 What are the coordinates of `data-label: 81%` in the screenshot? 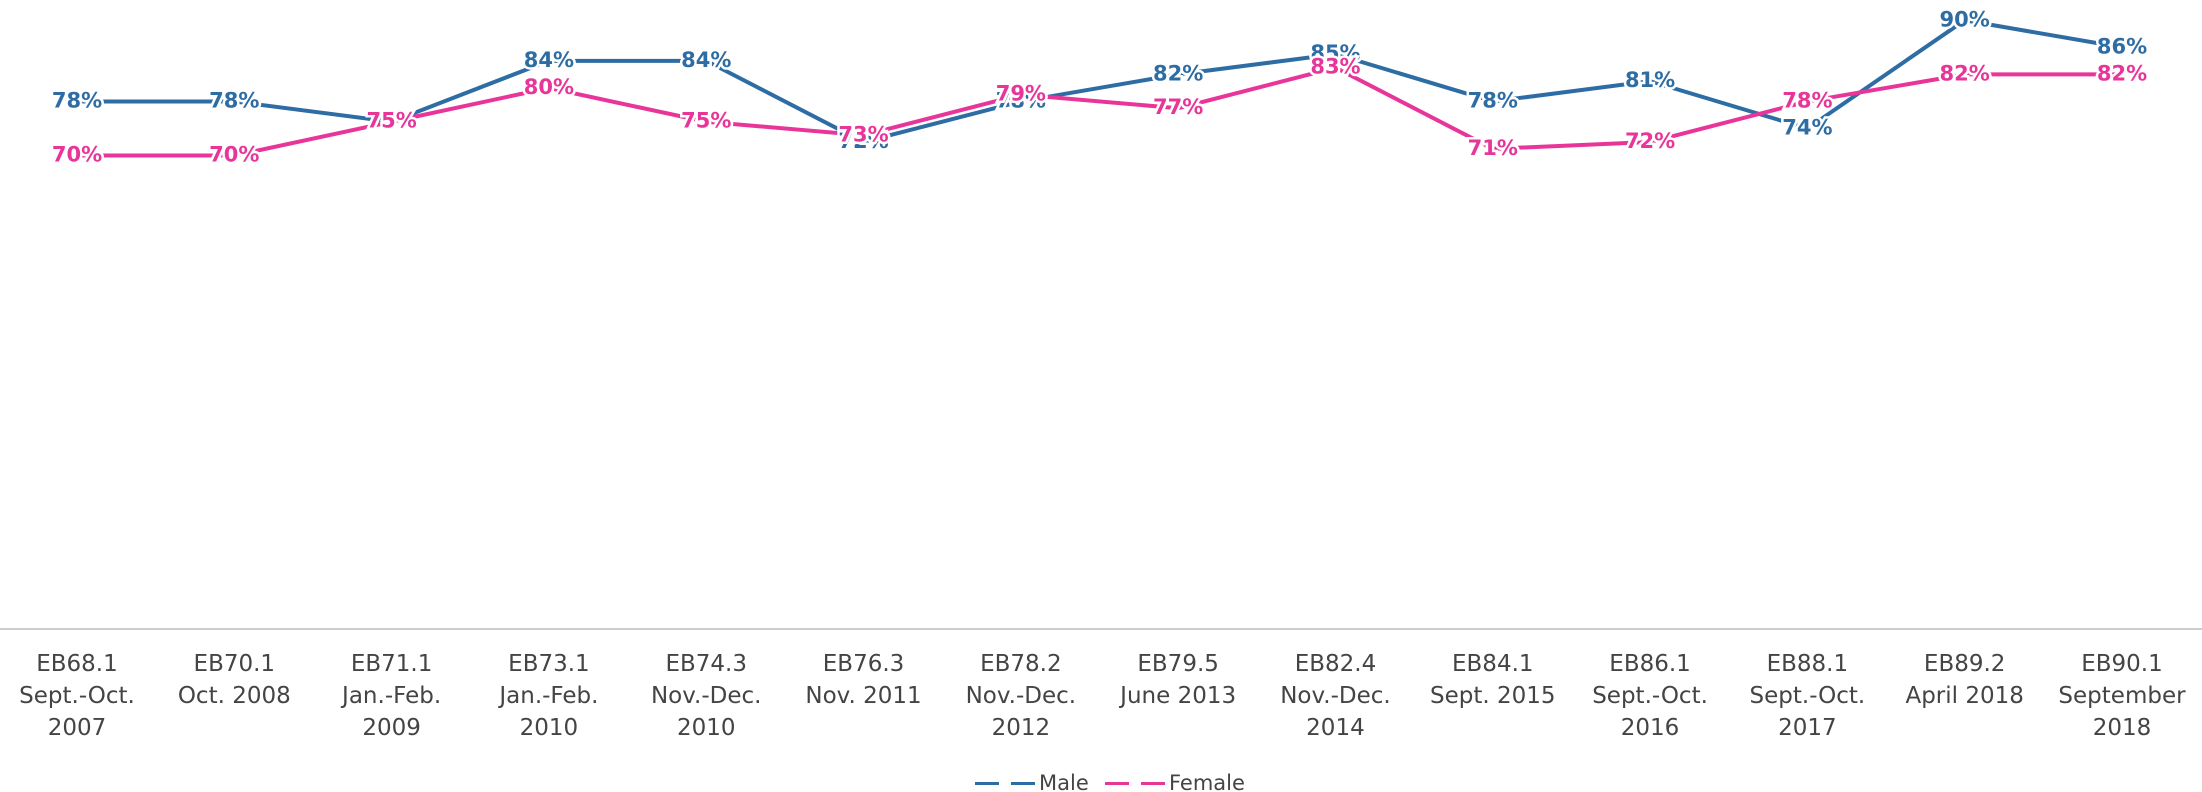 It's located at (1650, 80).